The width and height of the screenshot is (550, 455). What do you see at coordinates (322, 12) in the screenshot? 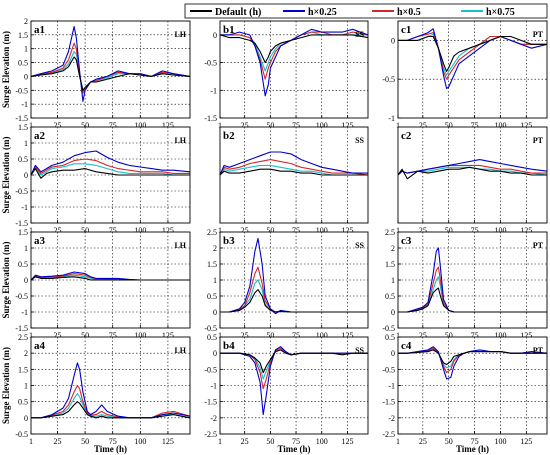
I see `legend-label-1: h×0.25` at bounding box center [322, 12].